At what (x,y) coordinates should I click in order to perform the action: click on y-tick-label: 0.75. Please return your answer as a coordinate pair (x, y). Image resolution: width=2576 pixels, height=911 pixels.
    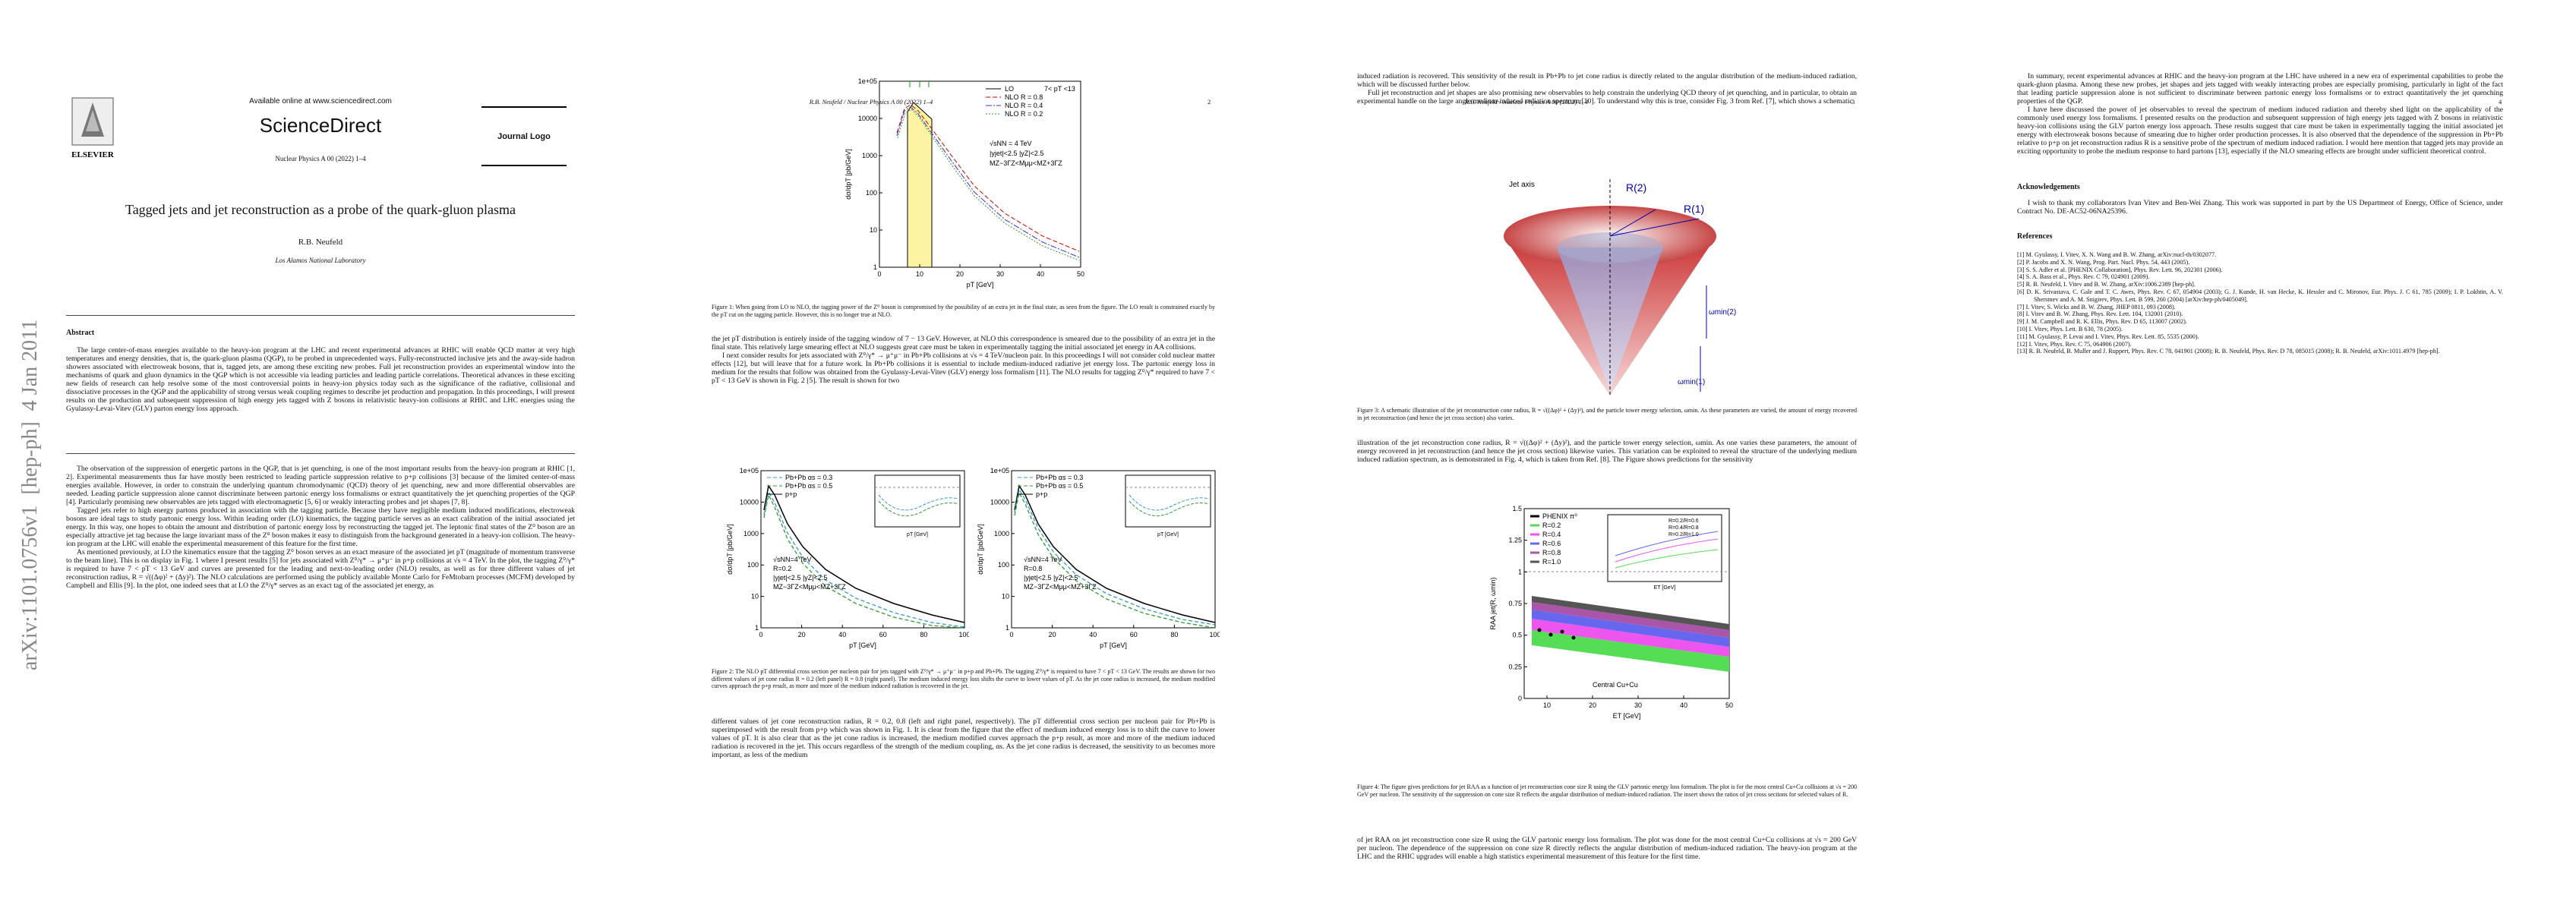
    Looking at the image, I should click on (1515, 603).